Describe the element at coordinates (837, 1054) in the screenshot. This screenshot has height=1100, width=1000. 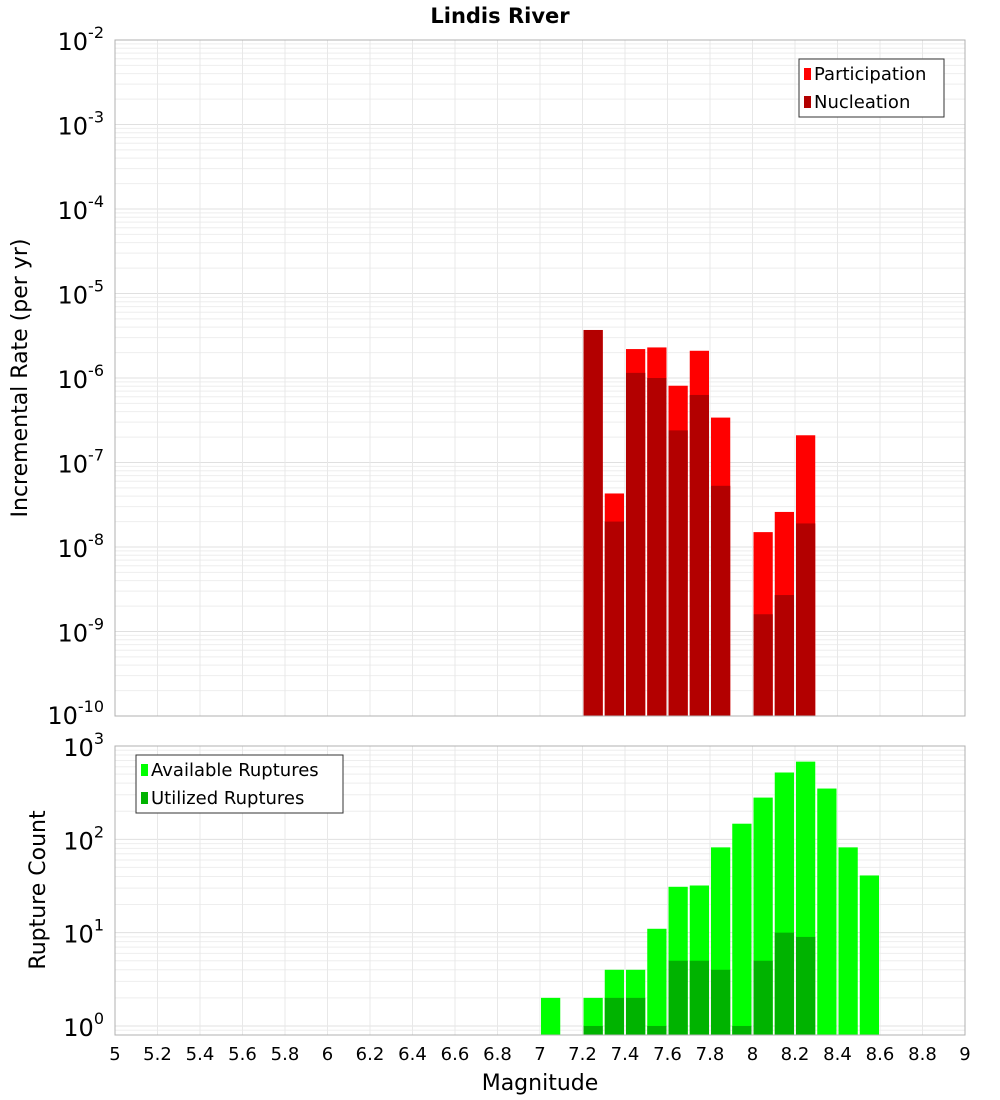
I see `x-tick-label: 8.4` at that location.